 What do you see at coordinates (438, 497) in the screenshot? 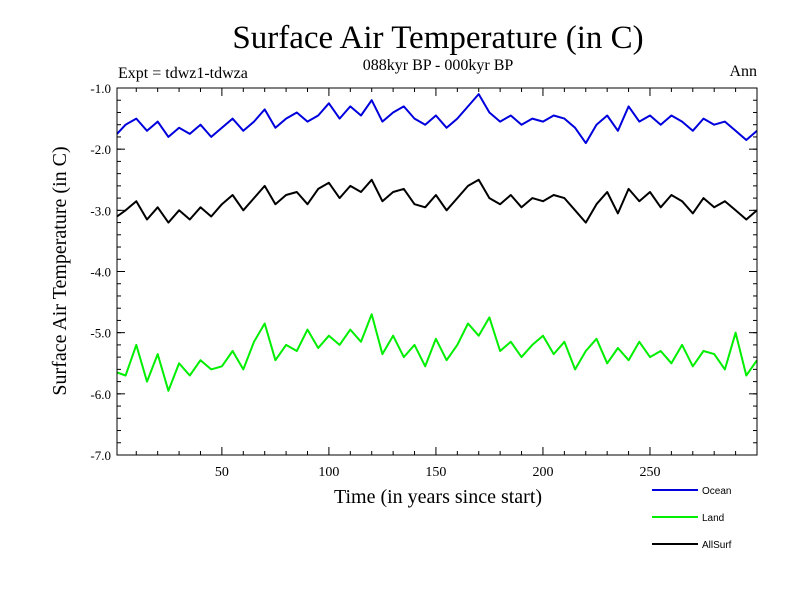
I see `x-axis-label: Time (in years since start)` at bounding box center [438, 497].